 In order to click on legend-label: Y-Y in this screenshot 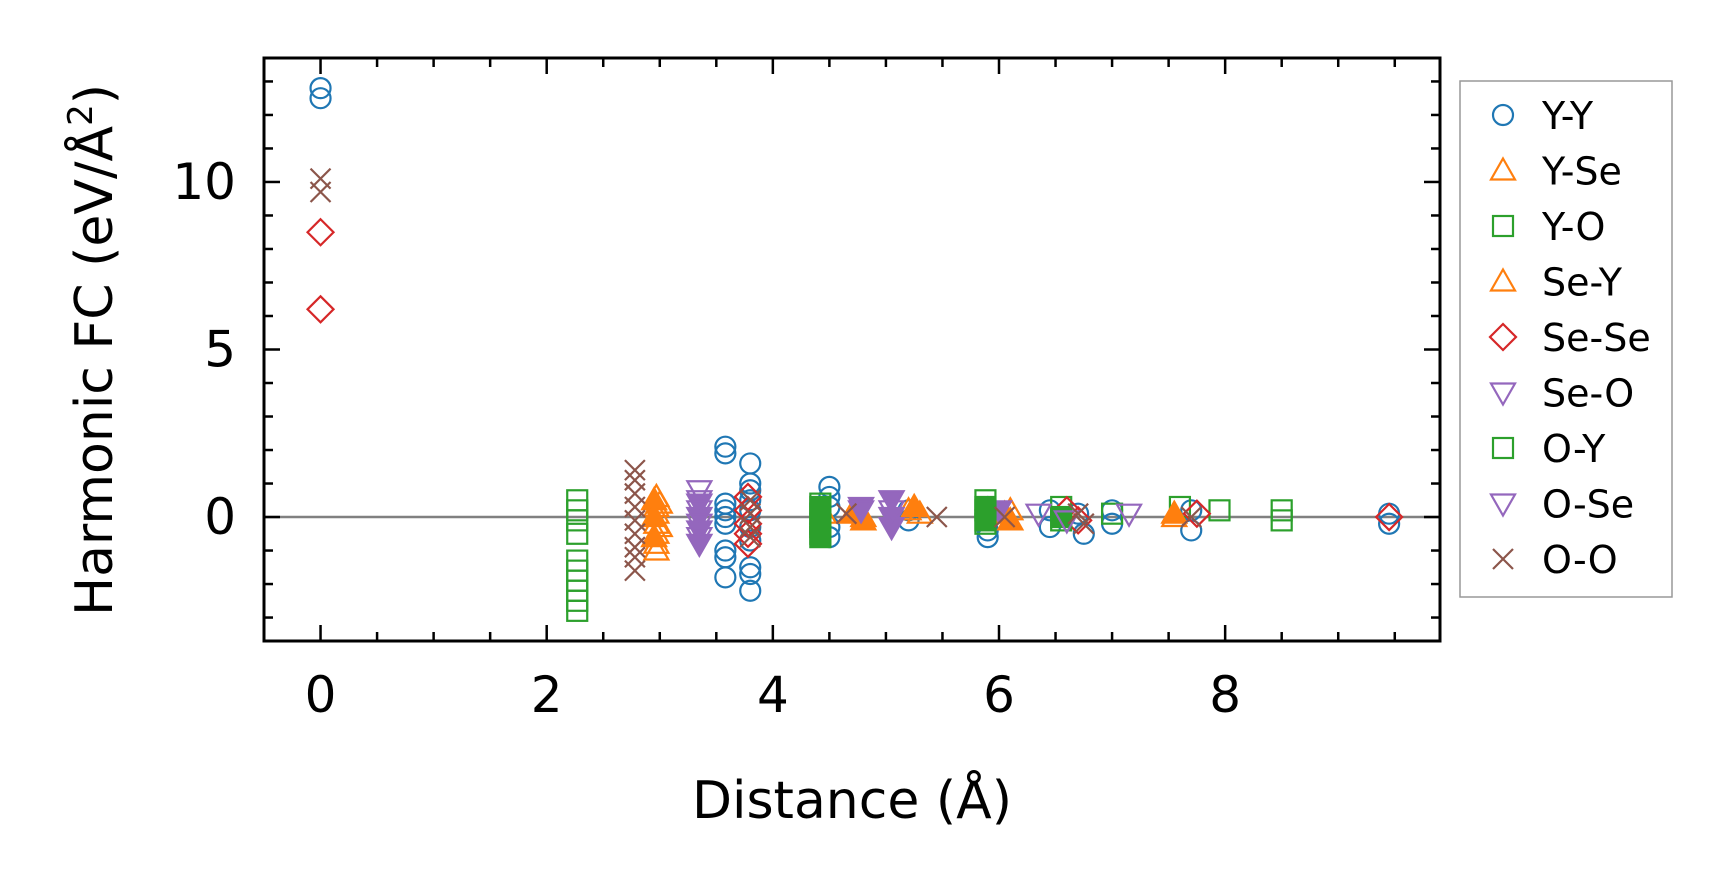, I will do `click(1567, 116)`.